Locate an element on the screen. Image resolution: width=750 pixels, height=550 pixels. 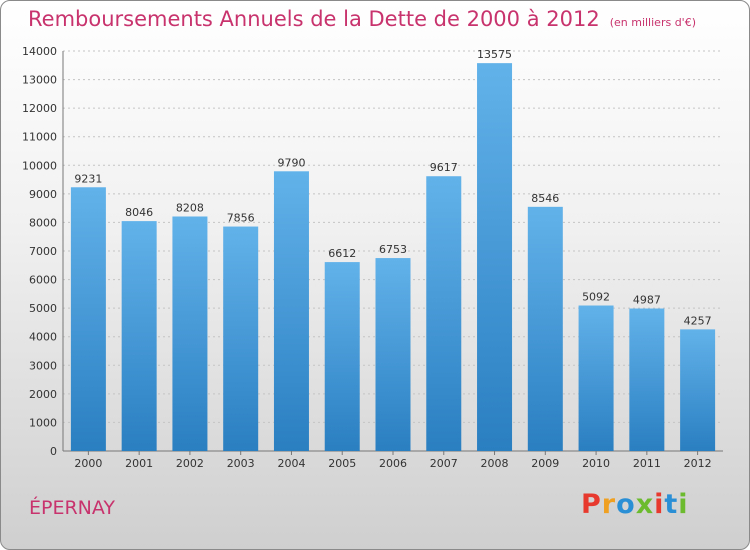
bar-2008 is located at coordinates (495, 257).